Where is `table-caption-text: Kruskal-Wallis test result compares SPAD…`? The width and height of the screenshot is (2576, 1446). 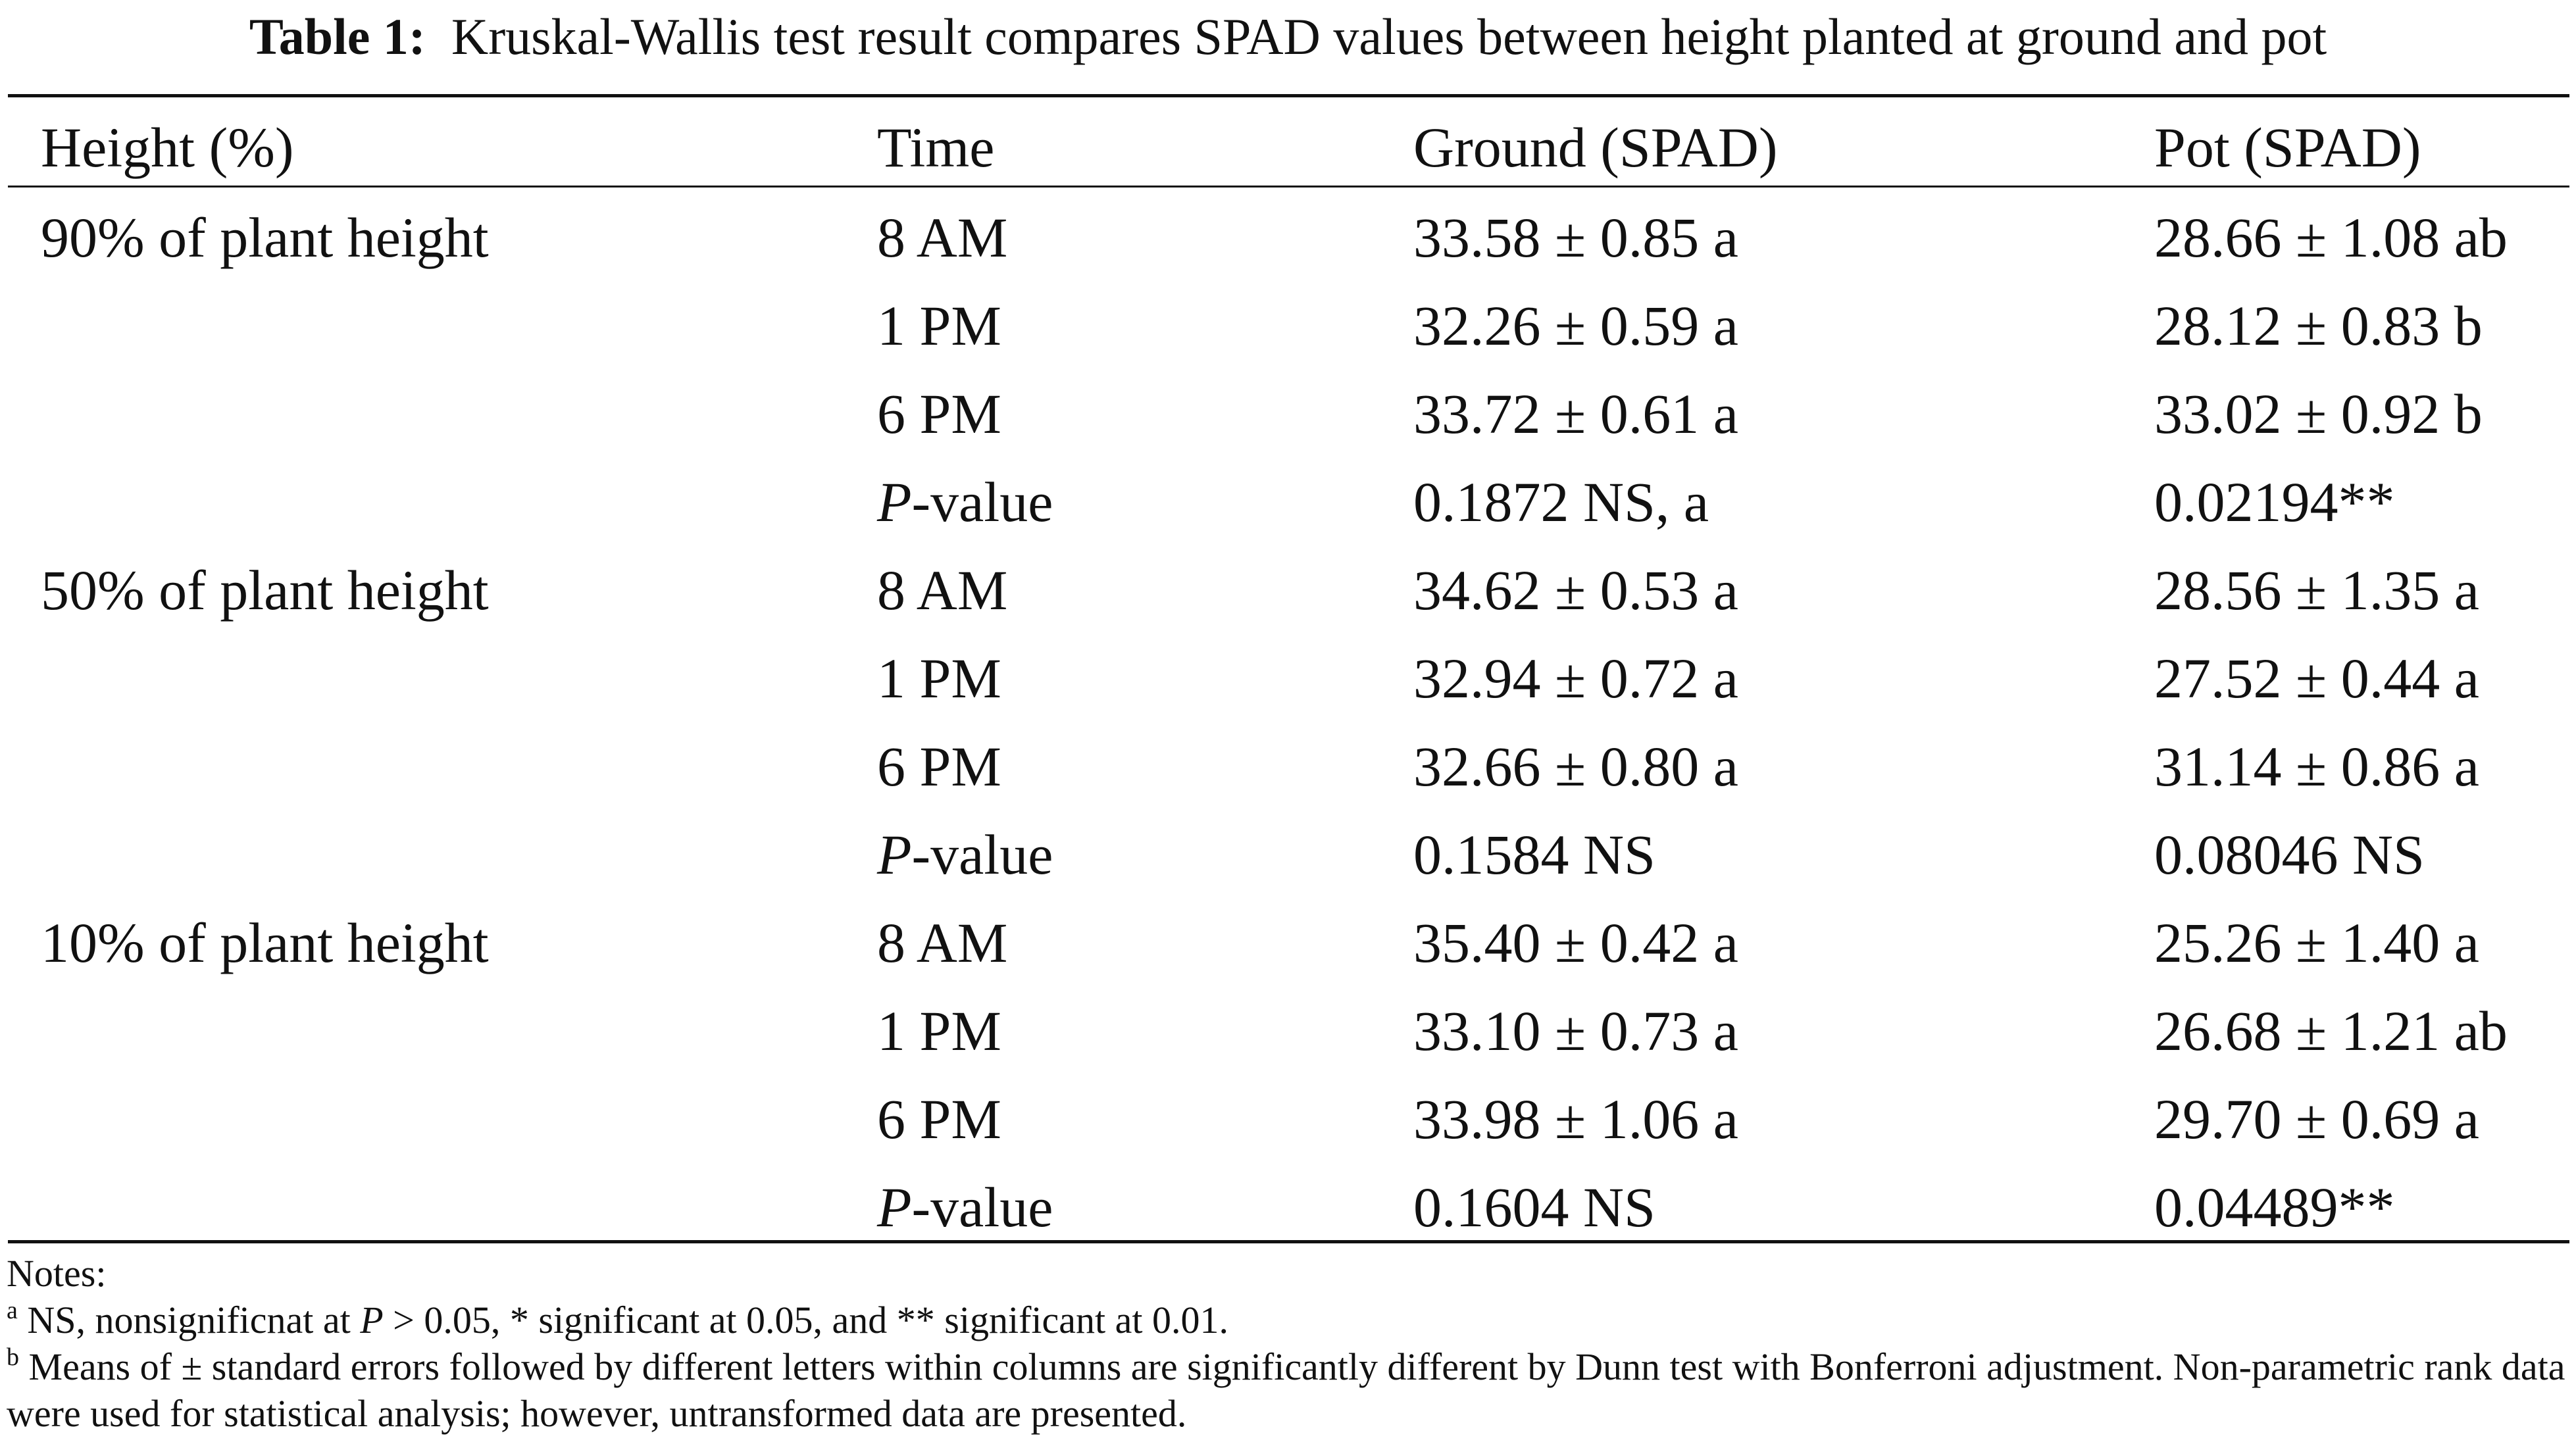 table-caption-text: Kruskal-Wallis test result compares SPAD… is located at coordinates (1389, 36).